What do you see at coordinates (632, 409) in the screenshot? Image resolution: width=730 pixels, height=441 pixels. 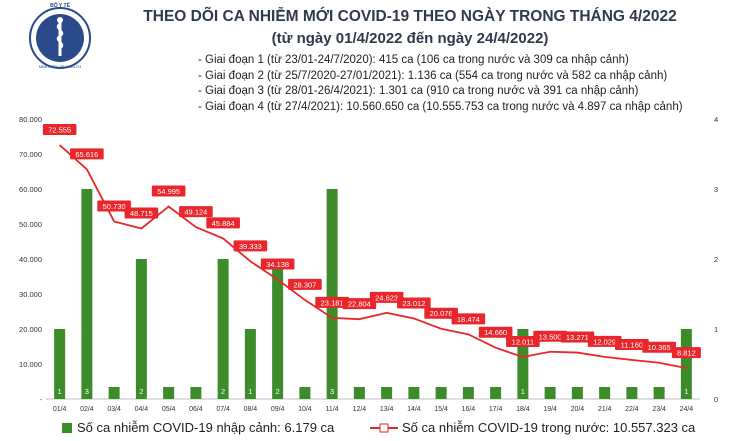 I see `x-tick-label: 22/4` at bounding box center [632, 409].